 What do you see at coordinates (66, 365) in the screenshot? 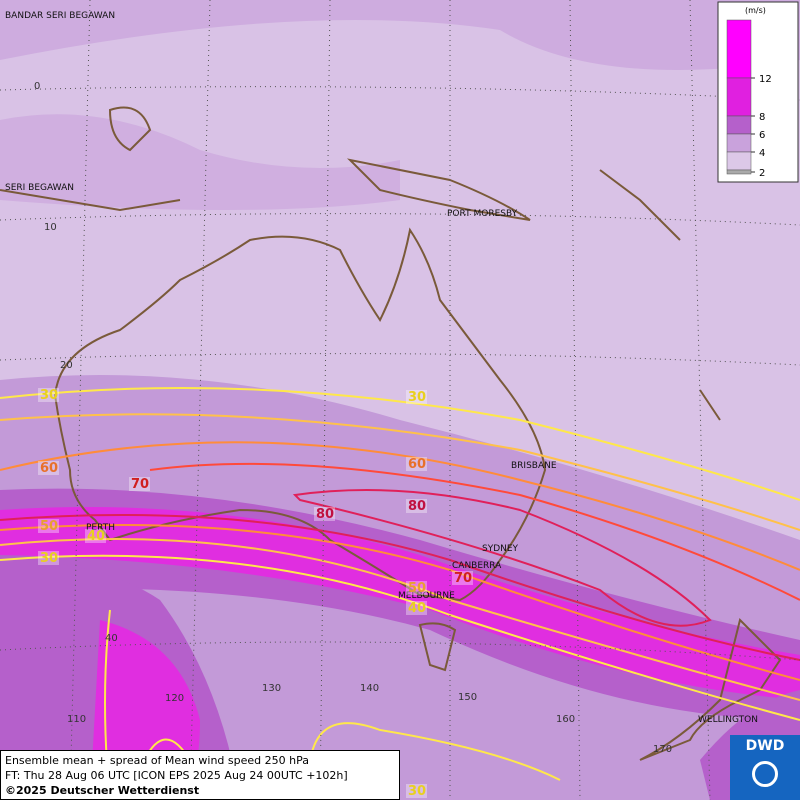
I see `lat-label: 20` at bounding box center [66, 365].